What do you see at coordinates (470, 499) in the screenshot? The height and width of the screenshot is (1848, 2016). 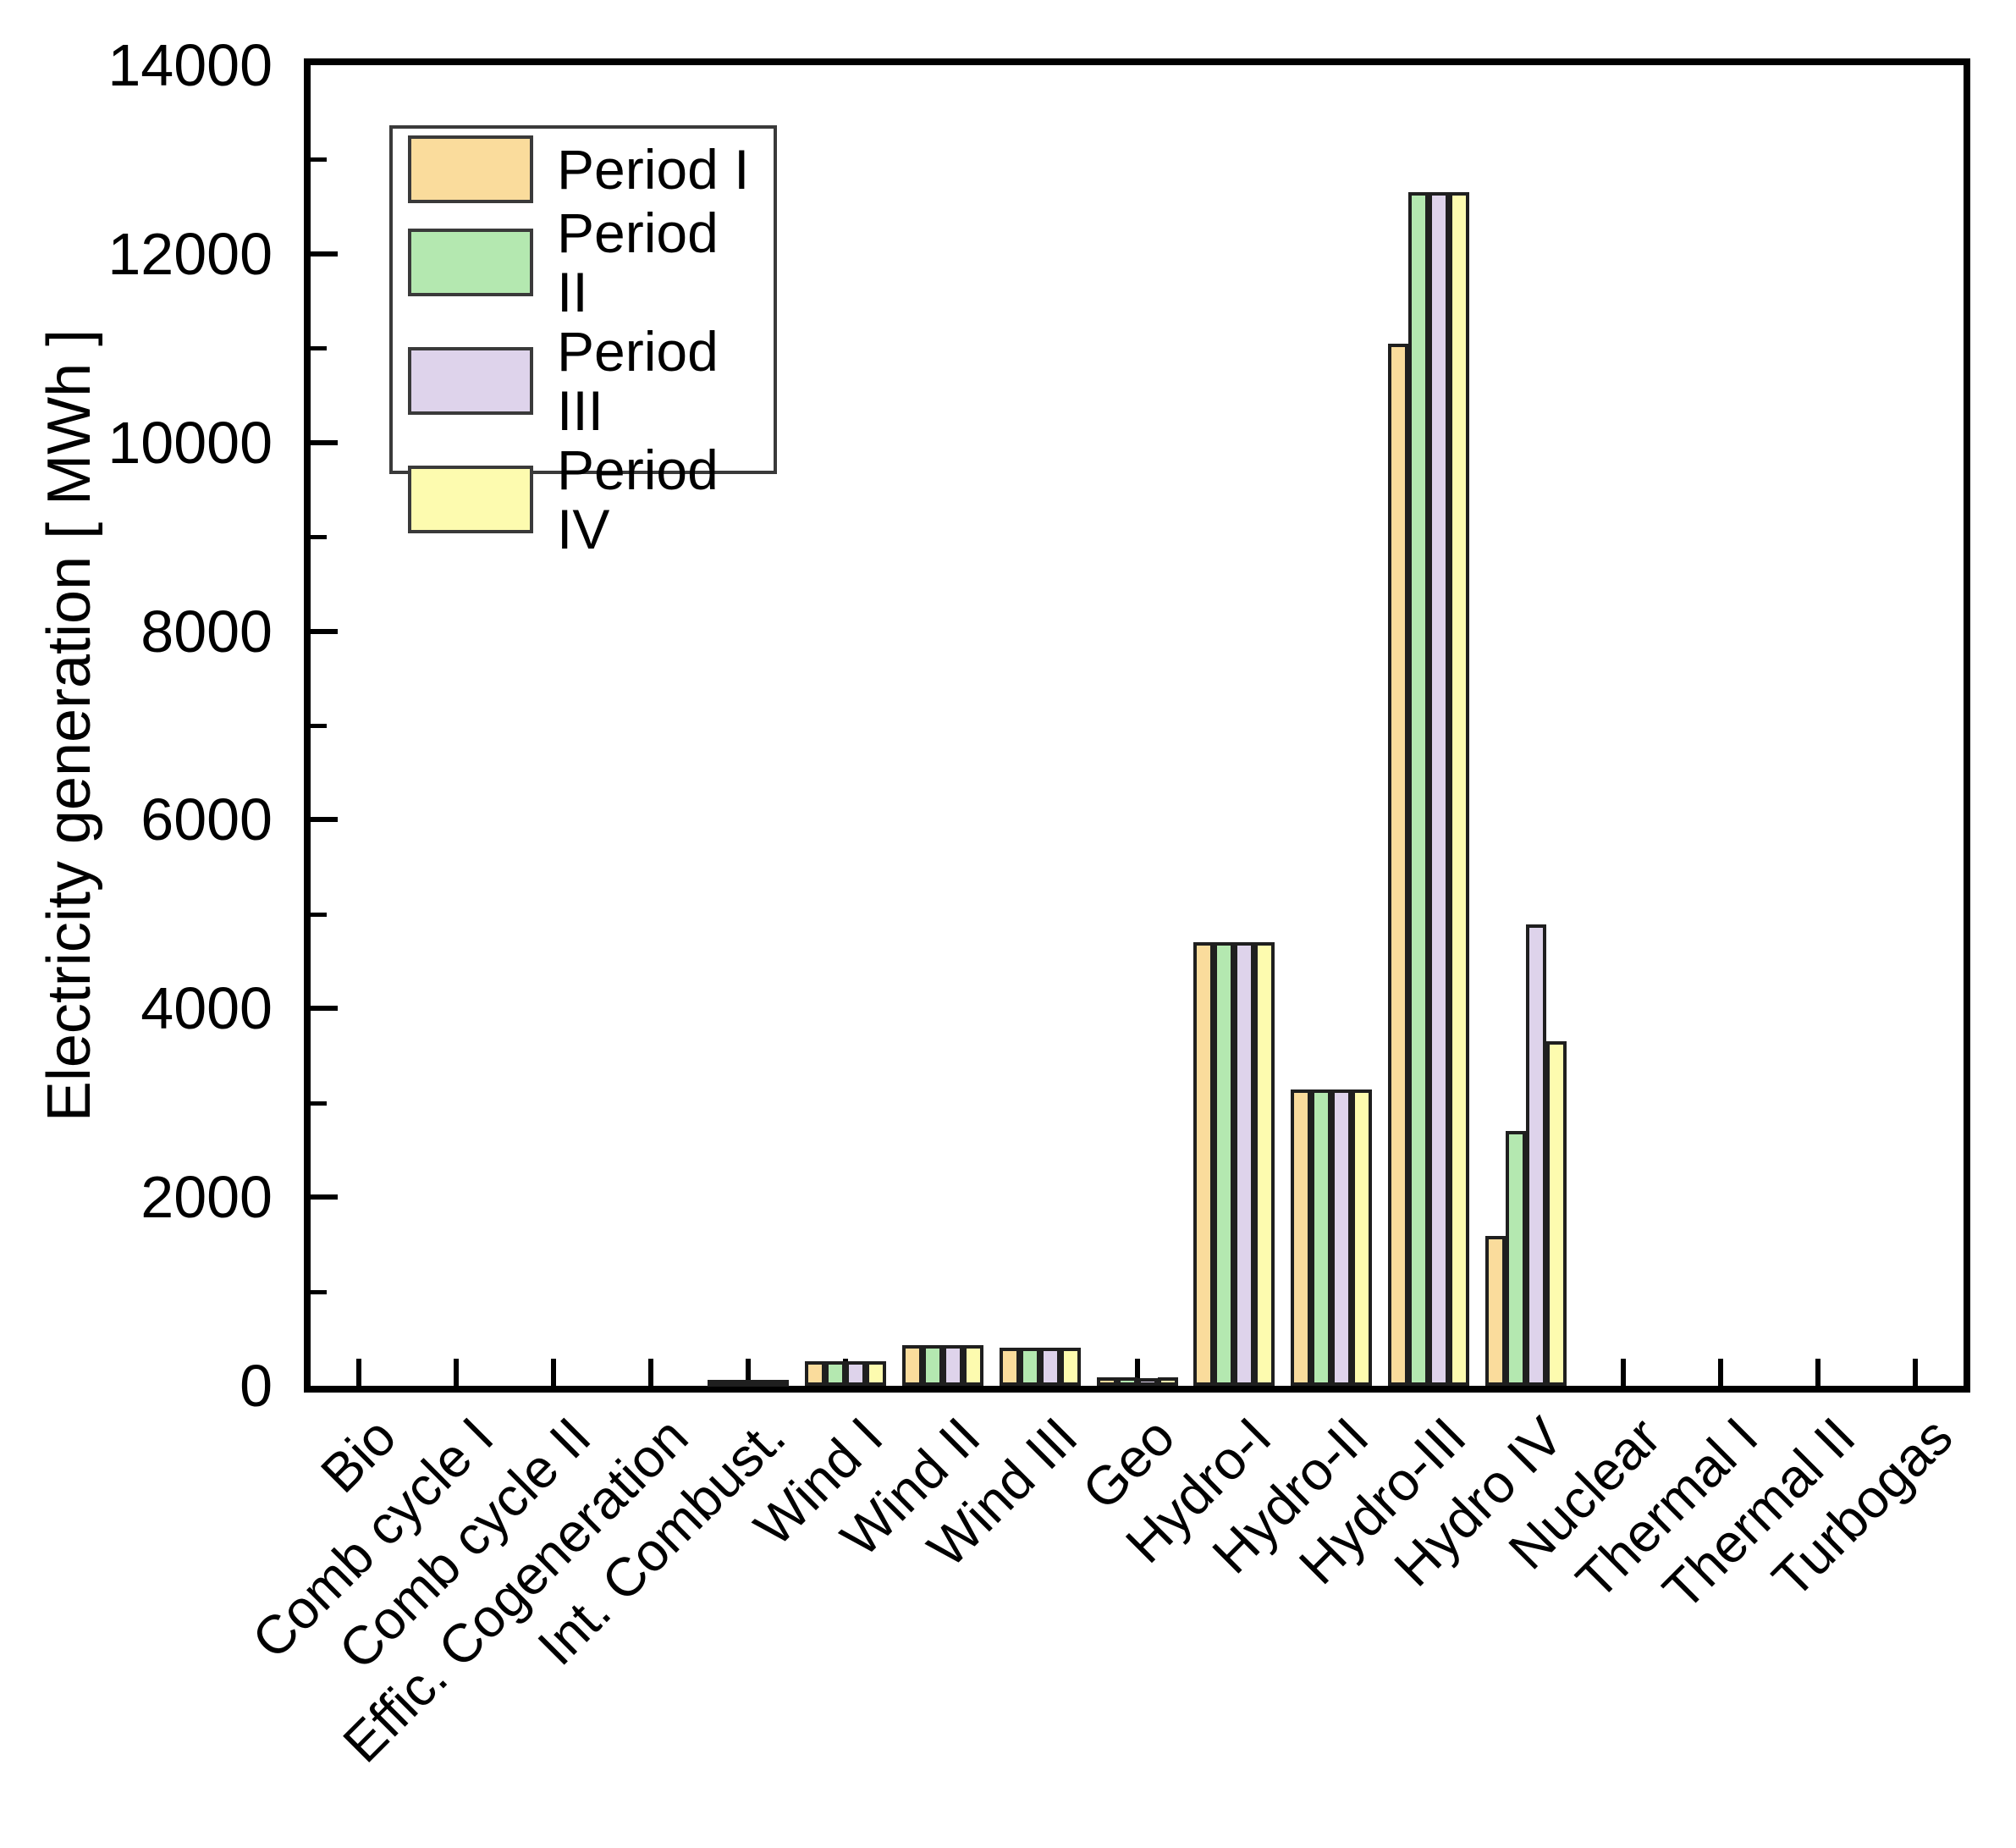 I see `legend-swatch-period-iv` at bounding box center [470, 499].